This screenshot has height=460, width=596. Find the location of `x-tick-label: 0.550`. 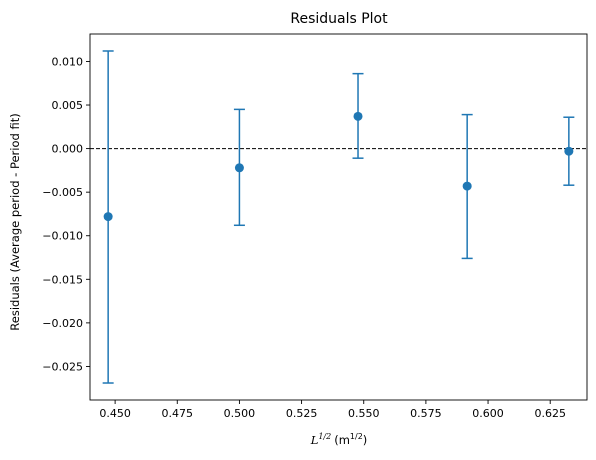

x-tick-label: 0.550 is located at coordinates (364, 413).